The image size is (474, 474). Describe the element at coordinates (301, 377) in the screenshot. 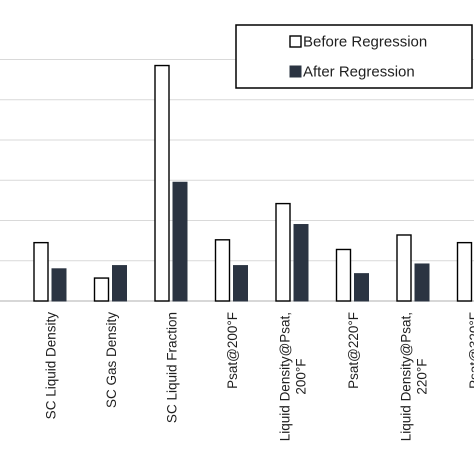

I see `category-tick-label-line: 200°F` at that location.